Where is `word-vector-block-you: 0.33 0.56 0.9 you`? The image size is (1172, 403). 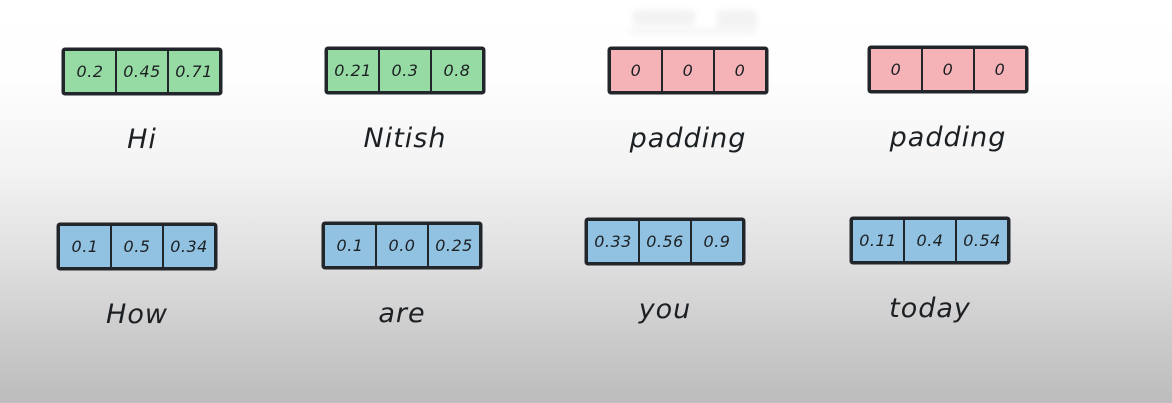
word-vector-block-you: 0.33 0.56 0.9 you is located at coordinates (665, 271).